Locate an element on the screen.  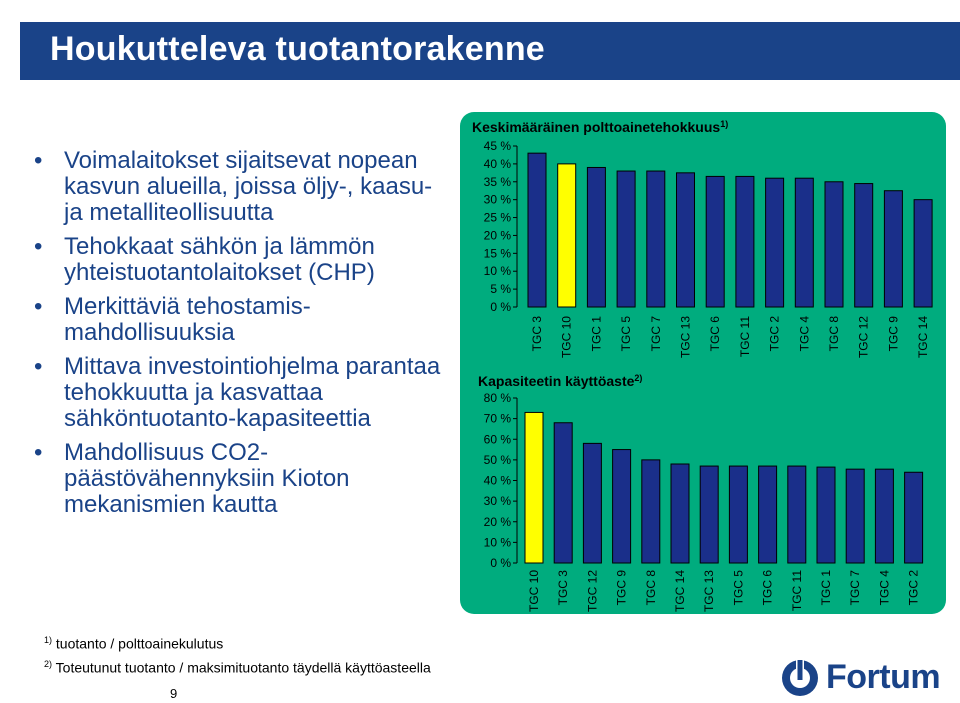
chart1-category-label: TGC 11 is located at coordinates (745, 336).